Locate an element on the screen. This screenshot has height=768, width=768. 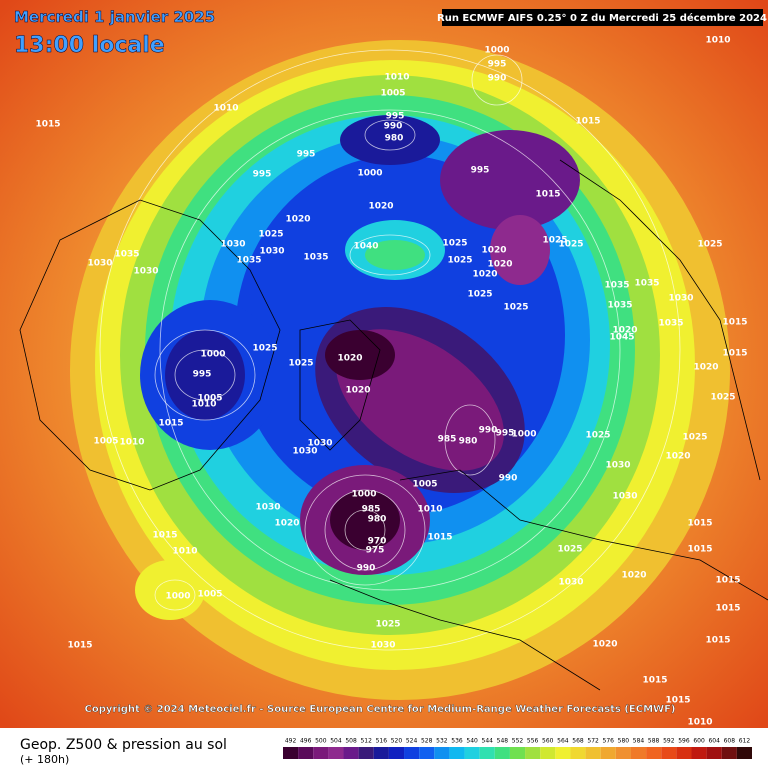
legend-label: 496 is located at coordinates (306, 741).